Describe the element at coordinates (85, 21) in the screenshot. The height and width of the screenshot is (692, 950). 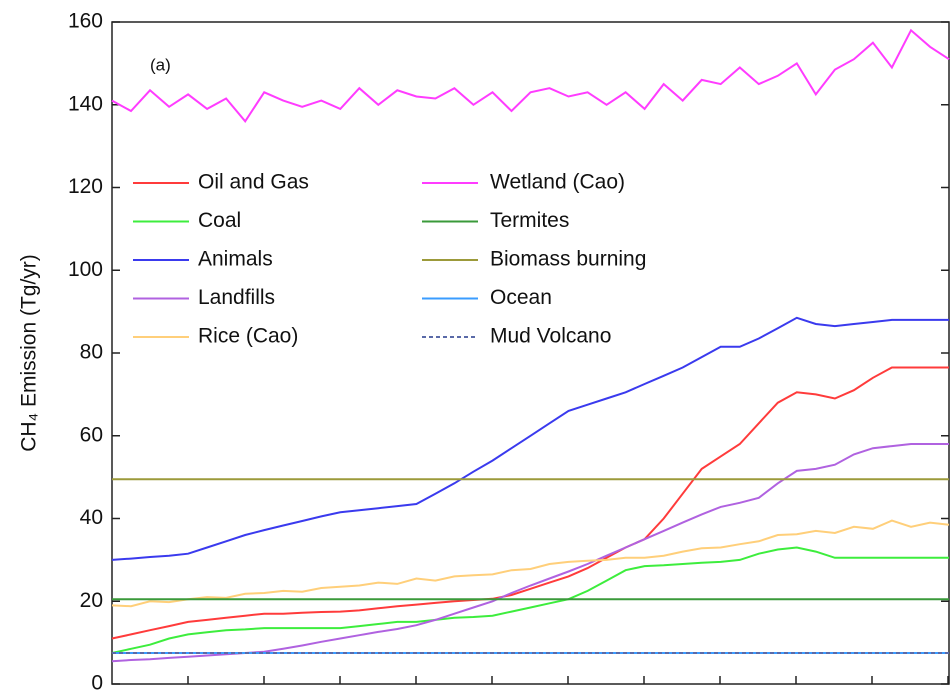
I see `y-tick-label: 160` at that location.